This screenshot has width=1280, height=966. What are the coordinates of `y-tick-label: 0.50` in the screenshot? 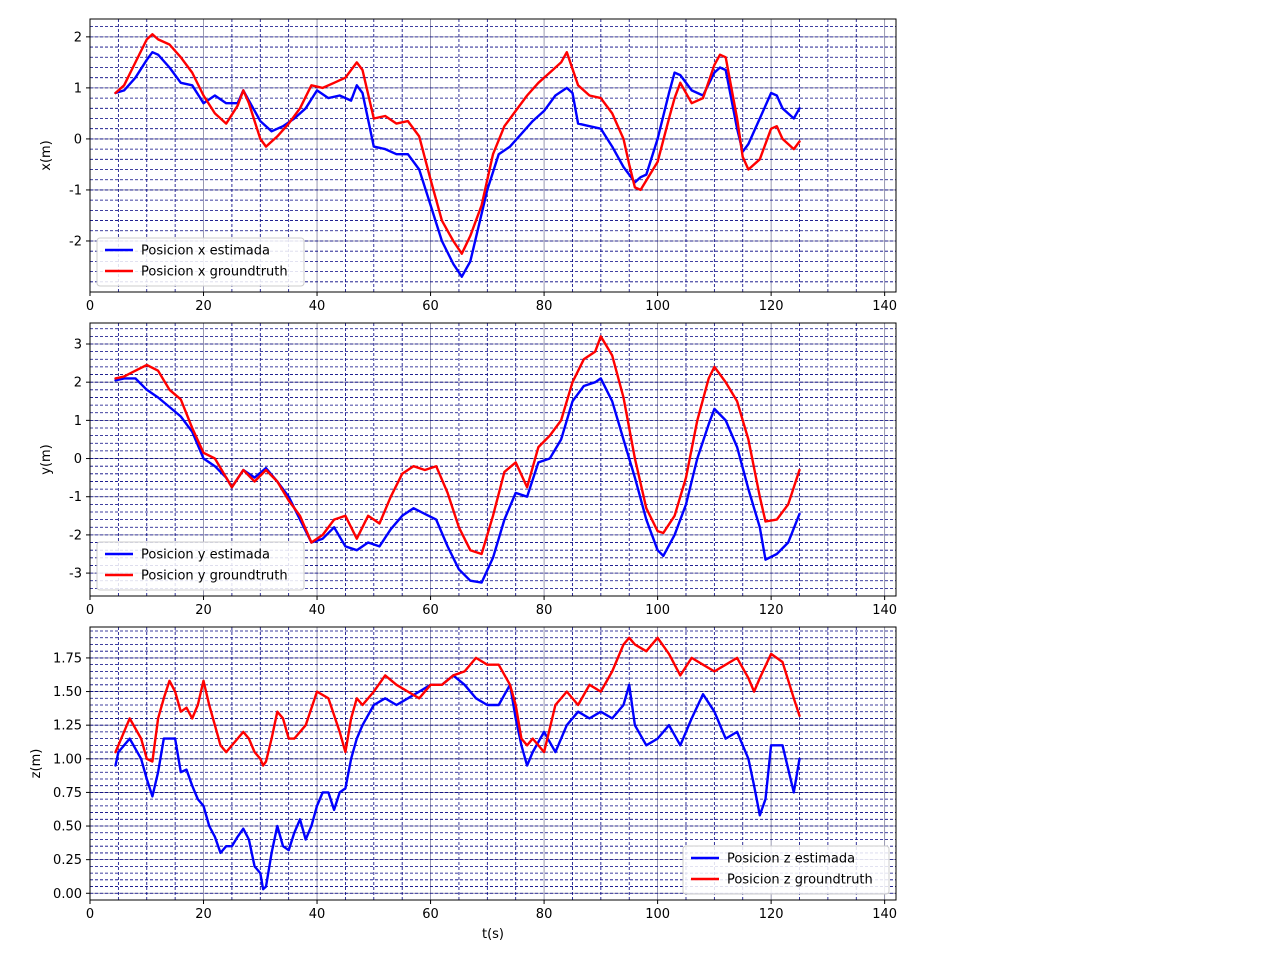 It's located at (67, 827).